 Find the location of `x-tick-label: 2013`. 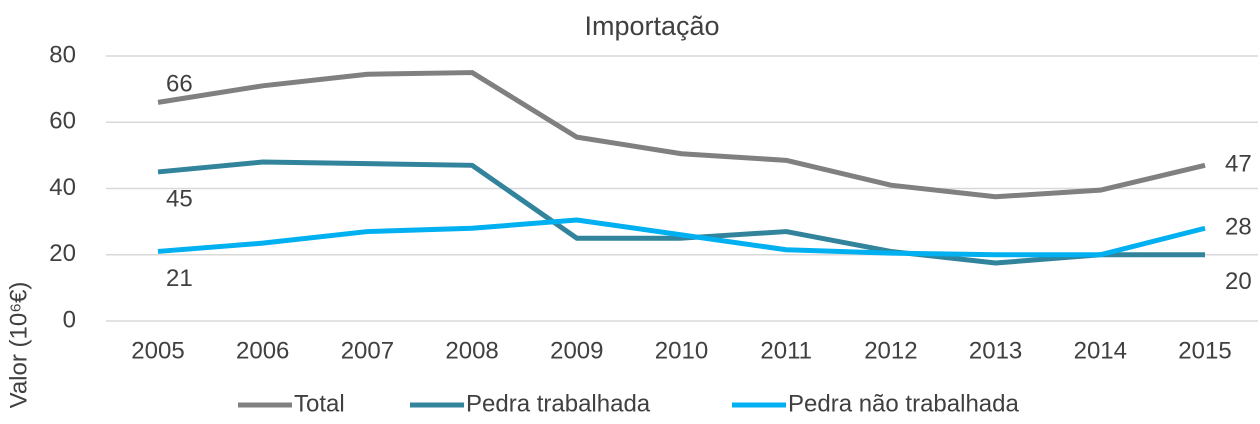

x-tick-label: 2013 is located at coordinates (995, 350).